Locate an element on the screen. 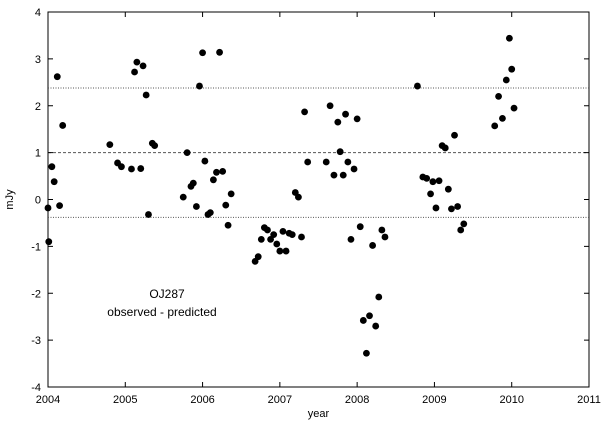 This screenshot has height=423, width=602. y-tick-label: 3 is located at coordinates (38, 60).